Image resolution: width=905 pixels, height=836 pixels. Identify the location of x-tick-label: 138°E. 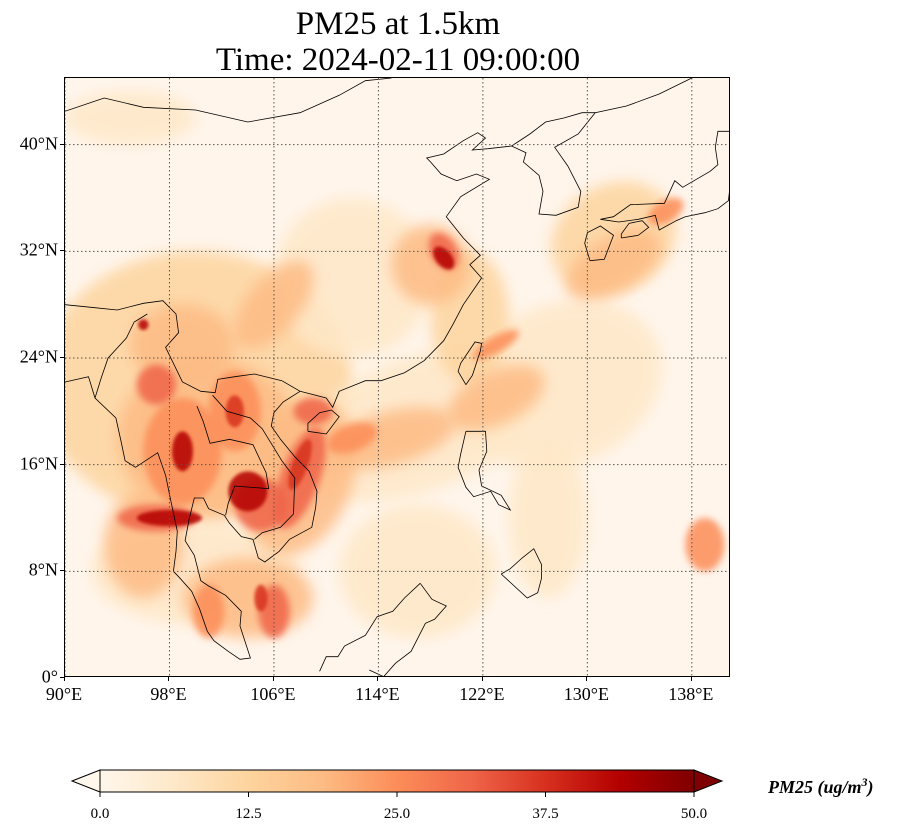
(691, 694).